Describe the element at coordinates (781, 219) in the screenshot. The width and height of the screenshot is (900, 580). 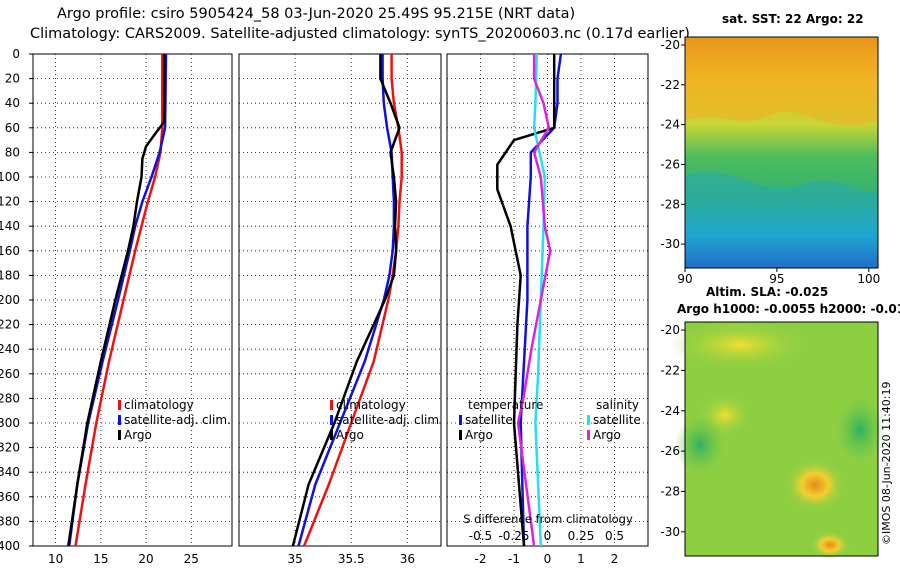
I see `sst-map-cool-patch` at that location.